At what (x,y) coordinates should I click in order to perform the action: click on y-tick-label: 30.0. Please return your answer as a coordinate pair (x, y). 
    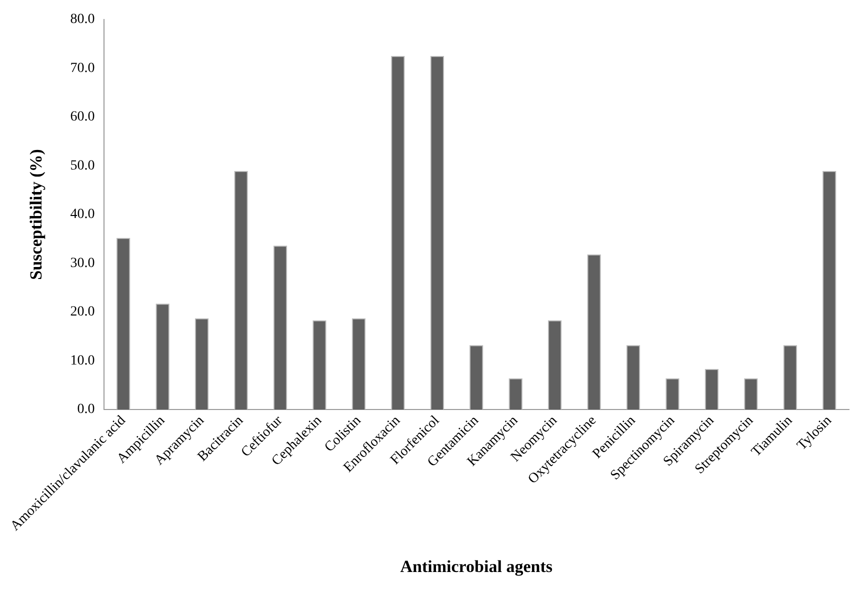
    Looking at the image, I should click on (82, 263).